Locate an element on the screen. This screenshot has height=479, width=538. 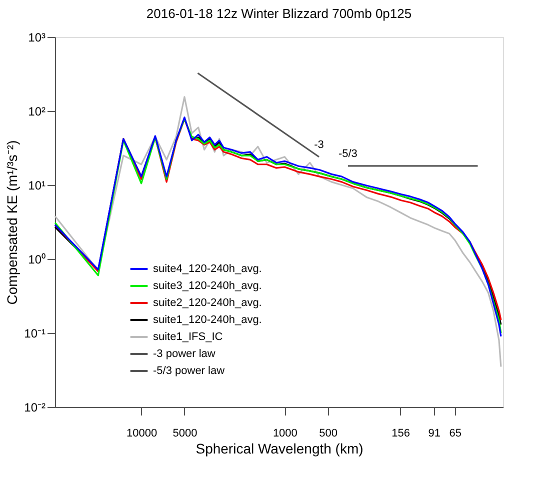
x-tick-label: 1000 is located at coordinates (285, 434).